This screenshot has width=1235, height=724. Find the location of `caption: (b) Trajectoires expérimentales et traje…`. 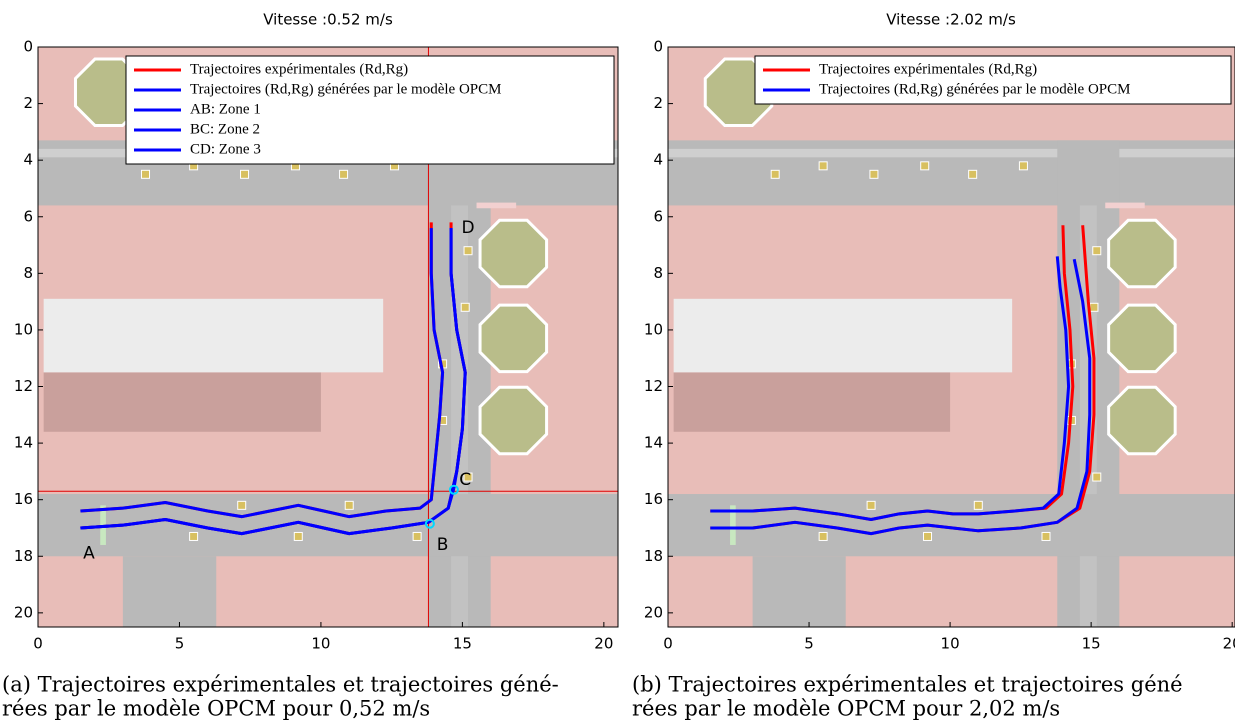

caption: (b) Trajectoires expérimentales et traje… is located at coordinates (907, 685).